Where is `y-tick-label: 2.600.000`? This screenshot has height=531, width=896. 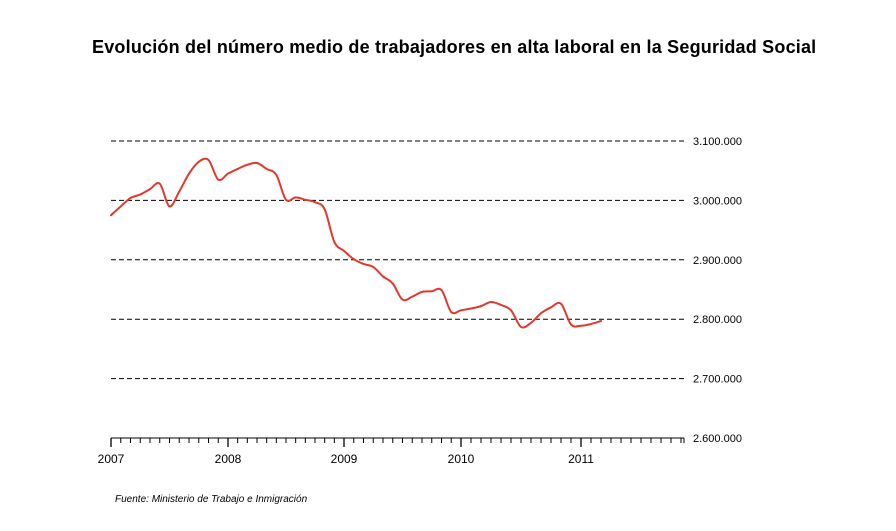 y-tick-label: 2.600.000 is located at coordinates (717, 439).